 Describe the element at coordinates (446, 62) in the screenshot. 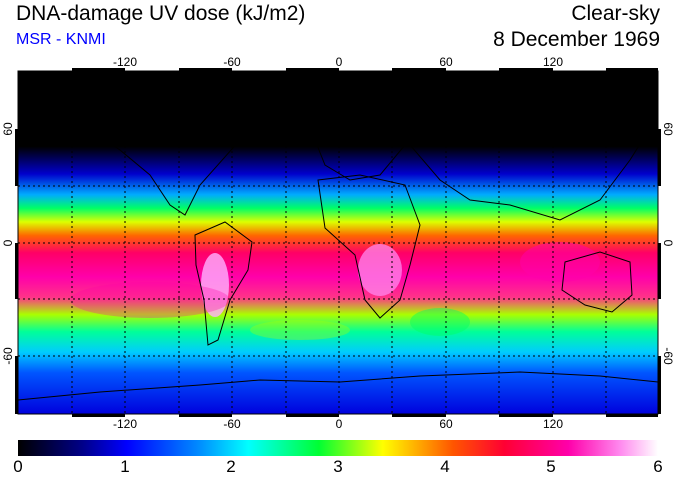

I see `lon-label-top: 60` at that location.